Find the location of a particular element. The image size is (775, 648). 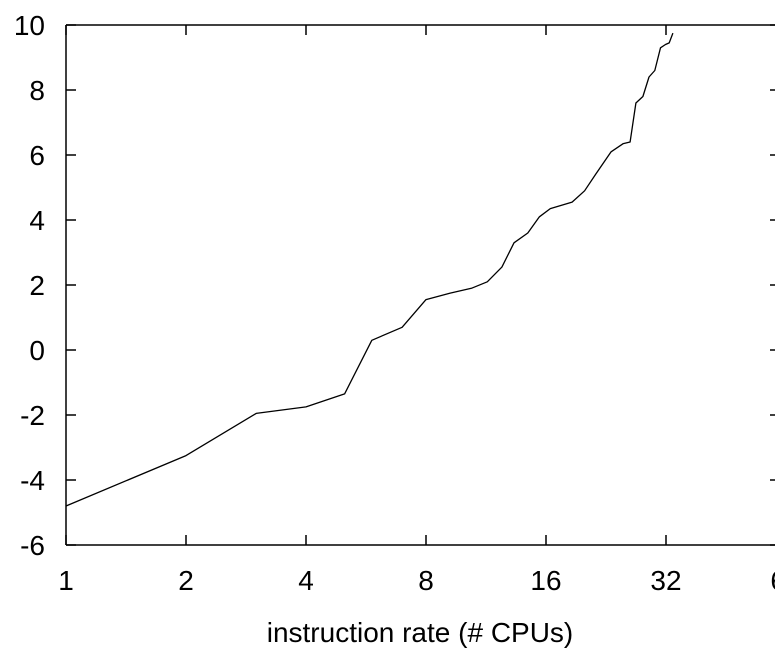

x-axis-title: instruction rate (# CPUs) is located at coordinates (420, 632).